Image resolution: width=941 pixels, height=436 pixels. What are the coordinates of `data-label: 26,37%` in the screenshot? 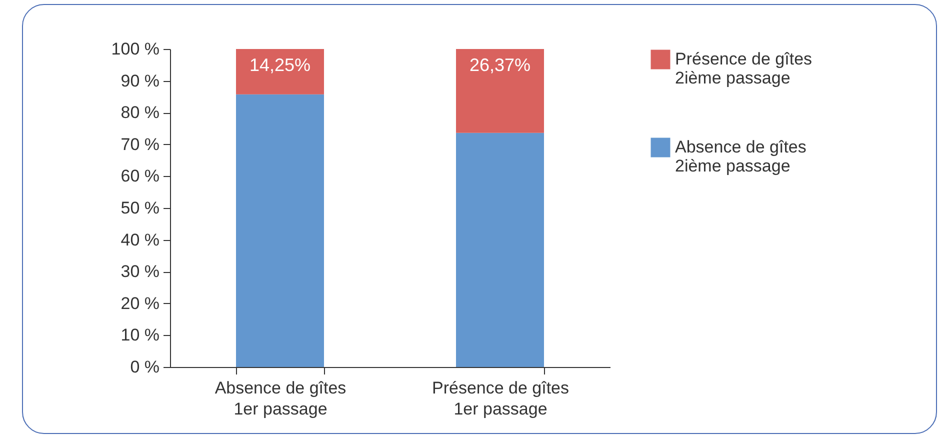 It's located at (500, 65).